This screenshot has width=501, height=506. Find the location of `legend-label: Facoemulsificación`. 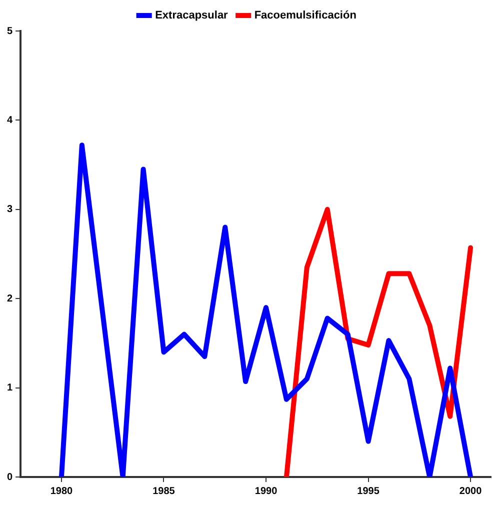

legend-label: Facoemulsificación is located at coordinates (305, 16).